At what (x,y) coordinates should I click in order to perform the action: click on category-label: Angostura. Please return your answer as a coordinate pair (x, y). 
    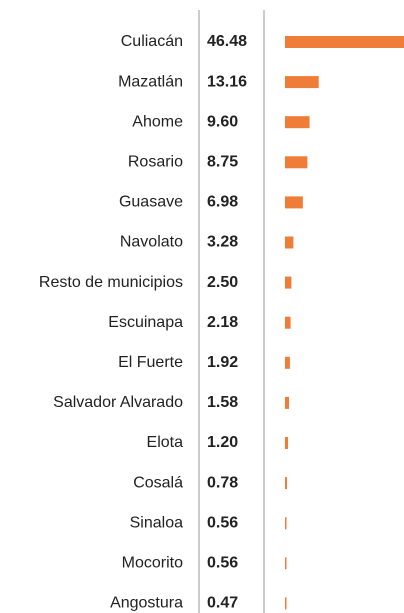
    Looking at the image, I should click on (146, 603).